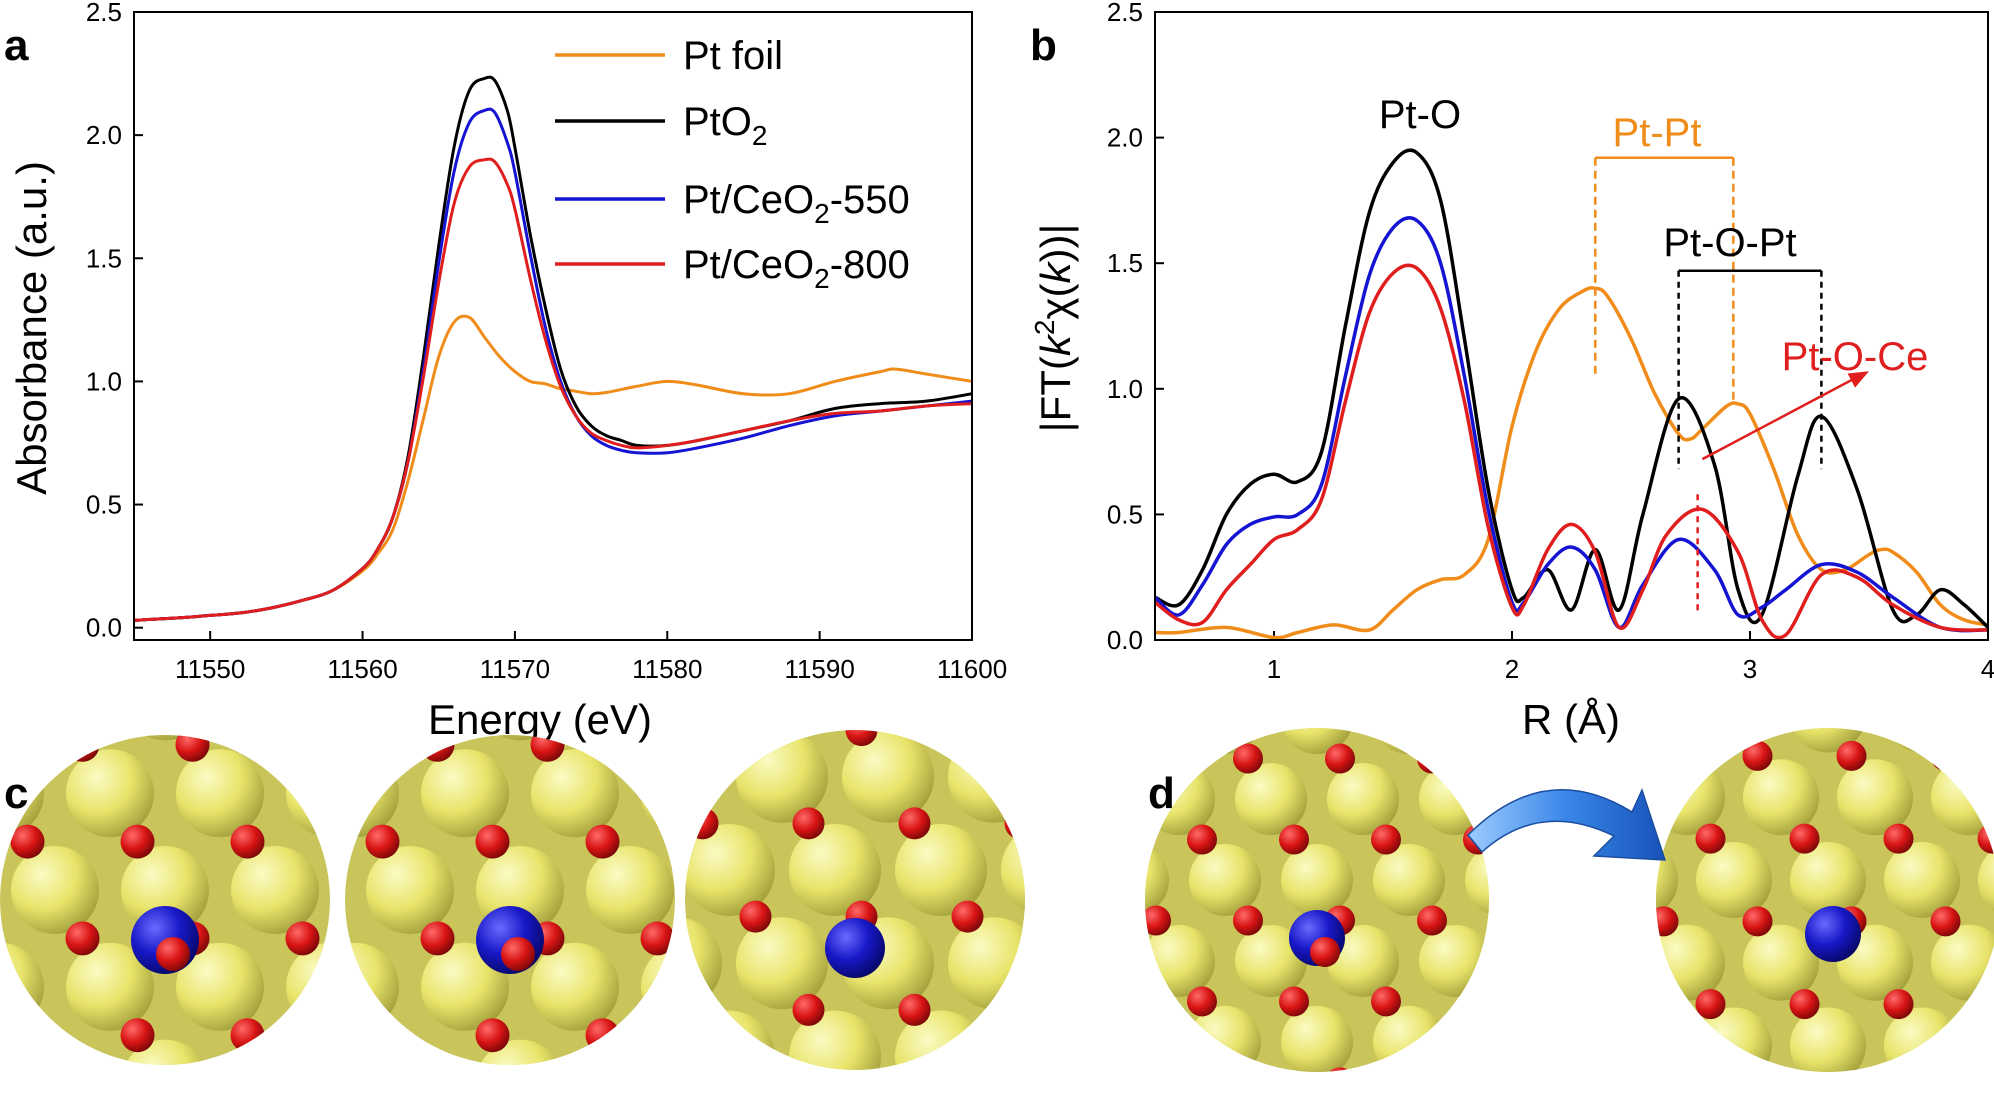 Image resolution: width=1994 pixels, height=1107 pixels. What do you see at coordinates (515, 669) in the screenshot?
I see `x-tick-label: 11570` at bounding box center [515, 669].